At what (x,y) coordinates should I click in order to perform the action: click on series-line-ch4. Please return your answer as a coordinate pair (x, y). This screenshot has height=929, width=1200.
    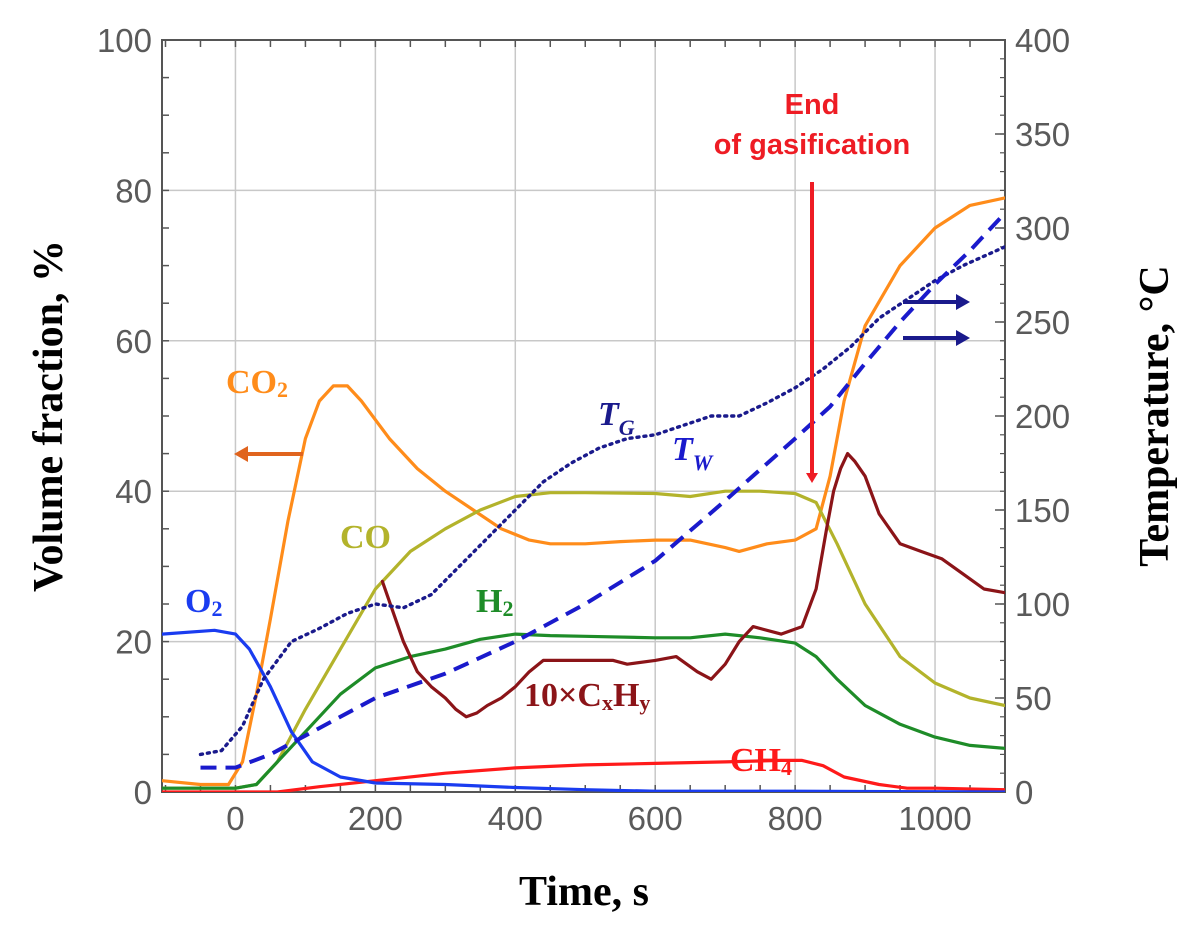
    Looking at the image, I should click on (583, 775).